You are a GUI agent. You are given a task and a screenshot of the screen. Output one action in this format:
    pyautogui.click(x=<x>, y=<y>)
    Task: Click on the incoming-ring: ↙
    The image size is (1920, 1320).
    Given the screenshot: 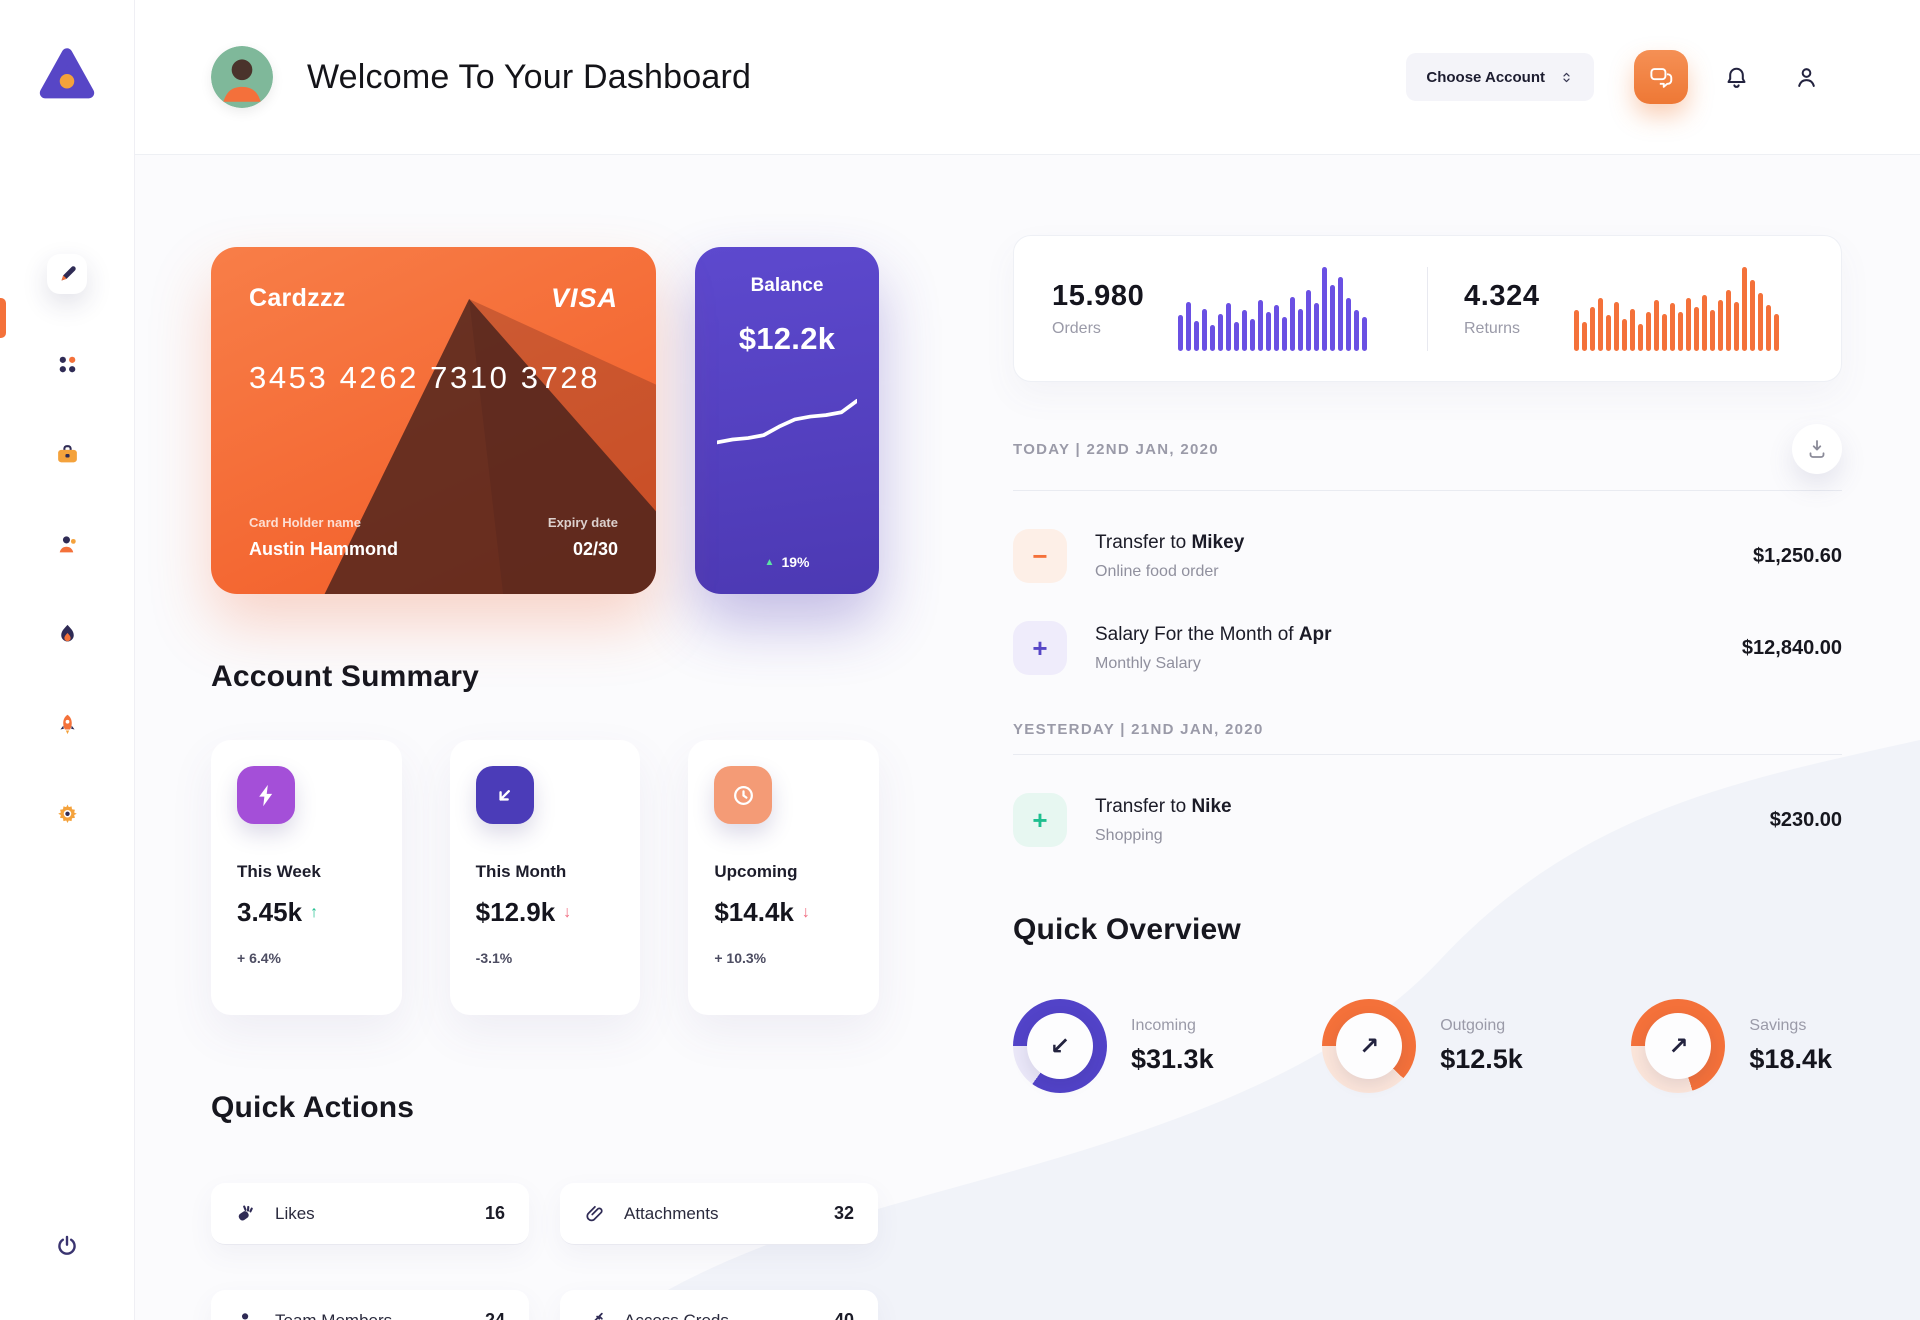 What is the action you would take?
    pyautogui.click(x=1060, y=1046)
    